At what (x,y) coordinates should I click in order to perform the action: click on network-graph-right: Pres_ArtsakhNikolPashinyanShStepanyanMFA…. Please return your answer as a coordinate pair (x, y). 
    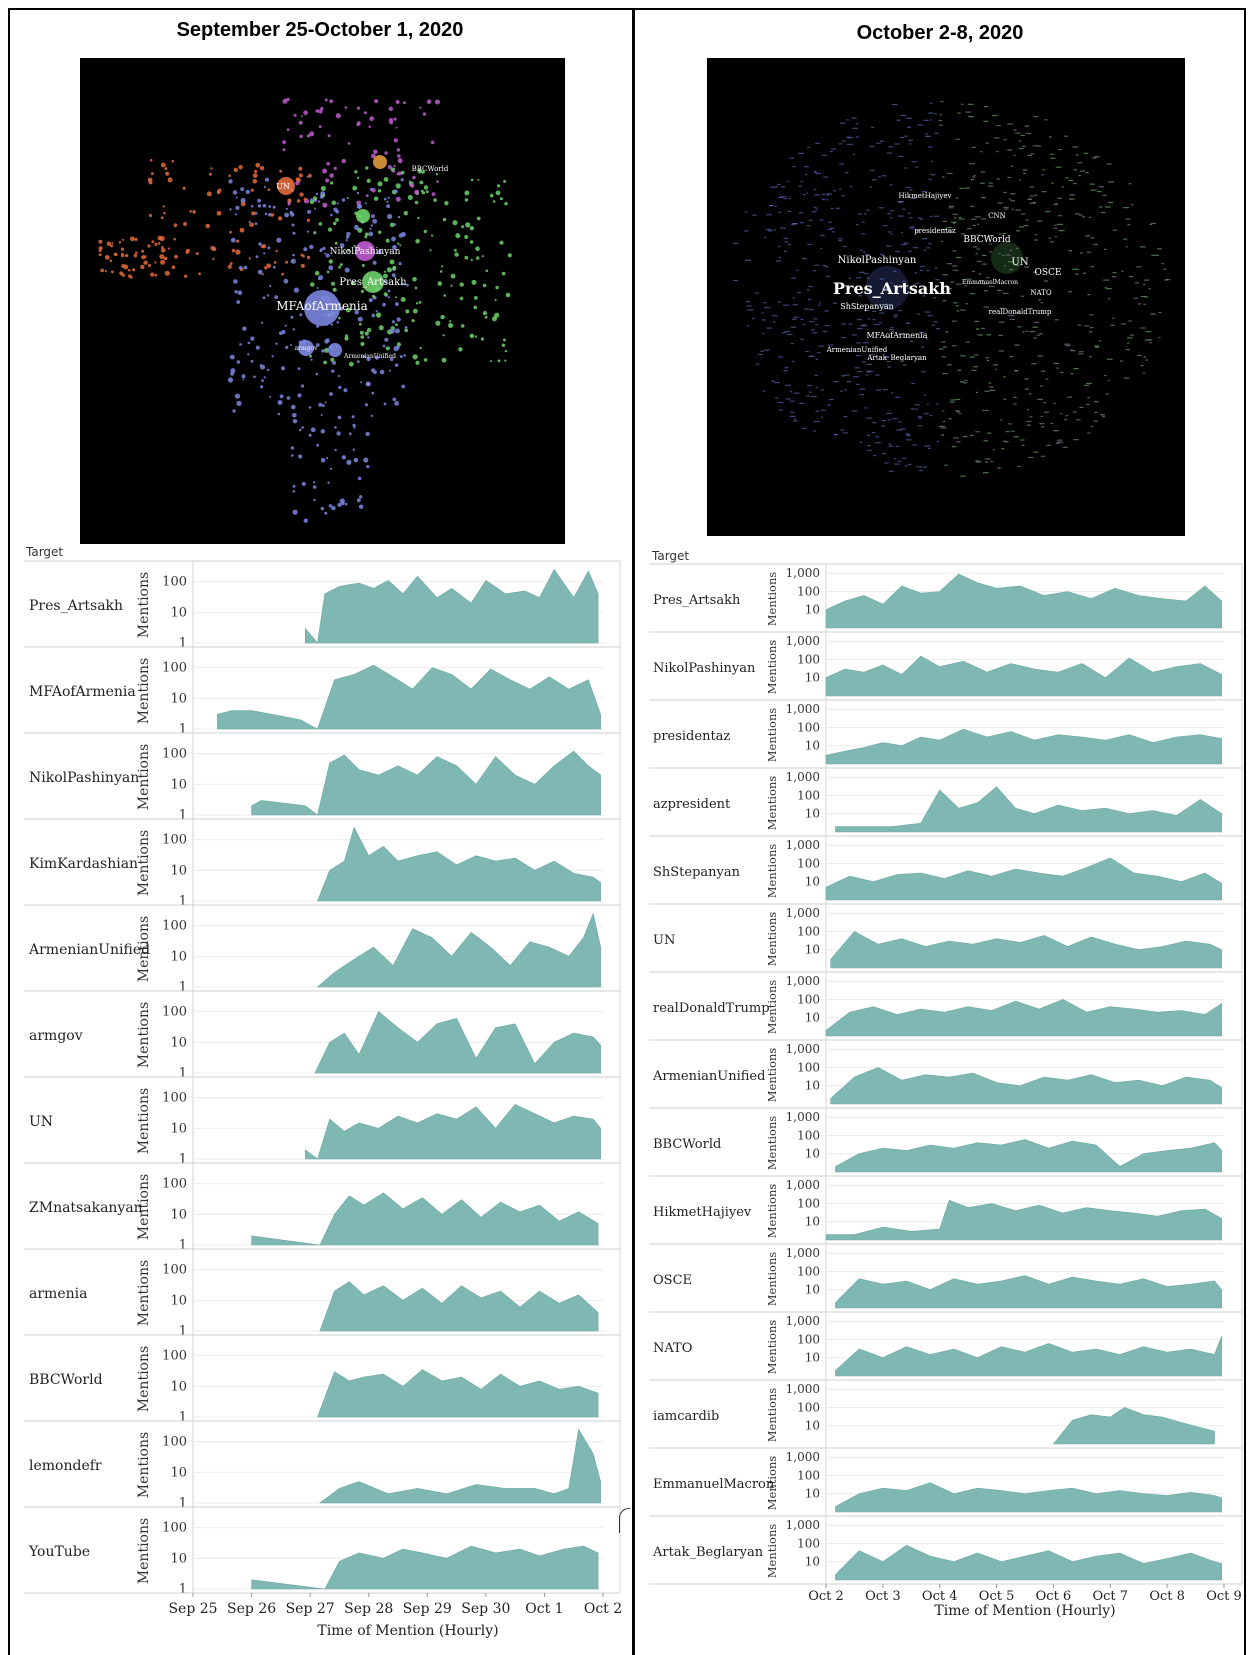
    Looking at the image, I should click on (946, 297).